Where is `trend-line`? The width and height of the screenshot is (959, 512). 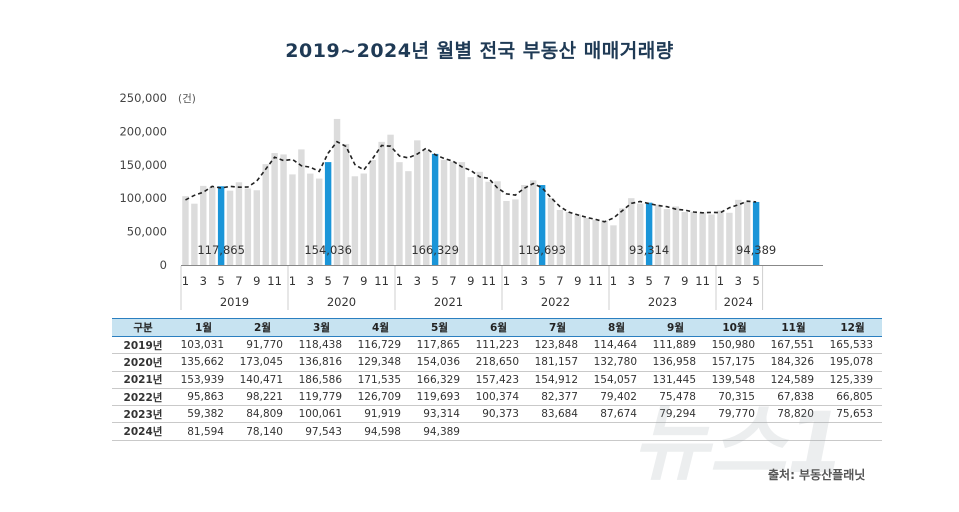 trend-line is located at coordinates (471, 181).